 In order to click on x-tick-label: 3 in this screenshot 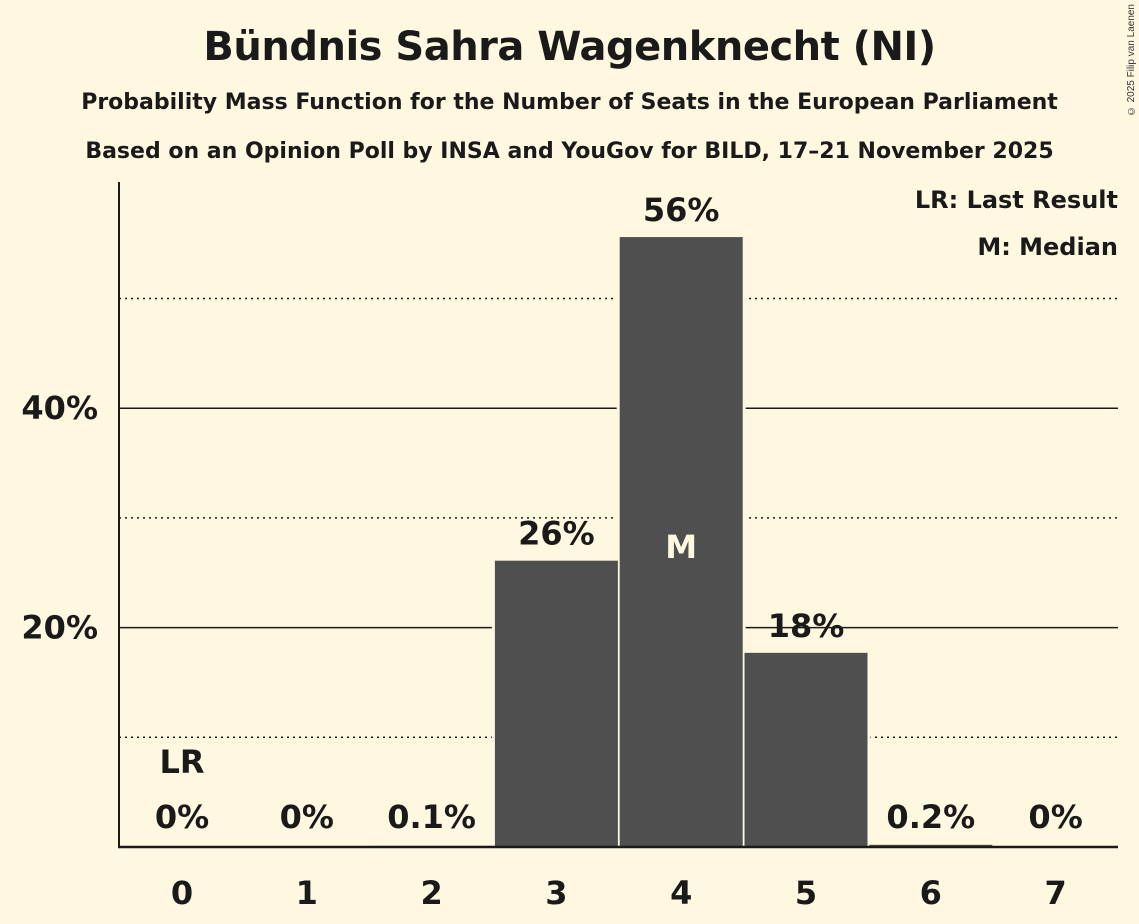, I will do `click(556, 893)`.